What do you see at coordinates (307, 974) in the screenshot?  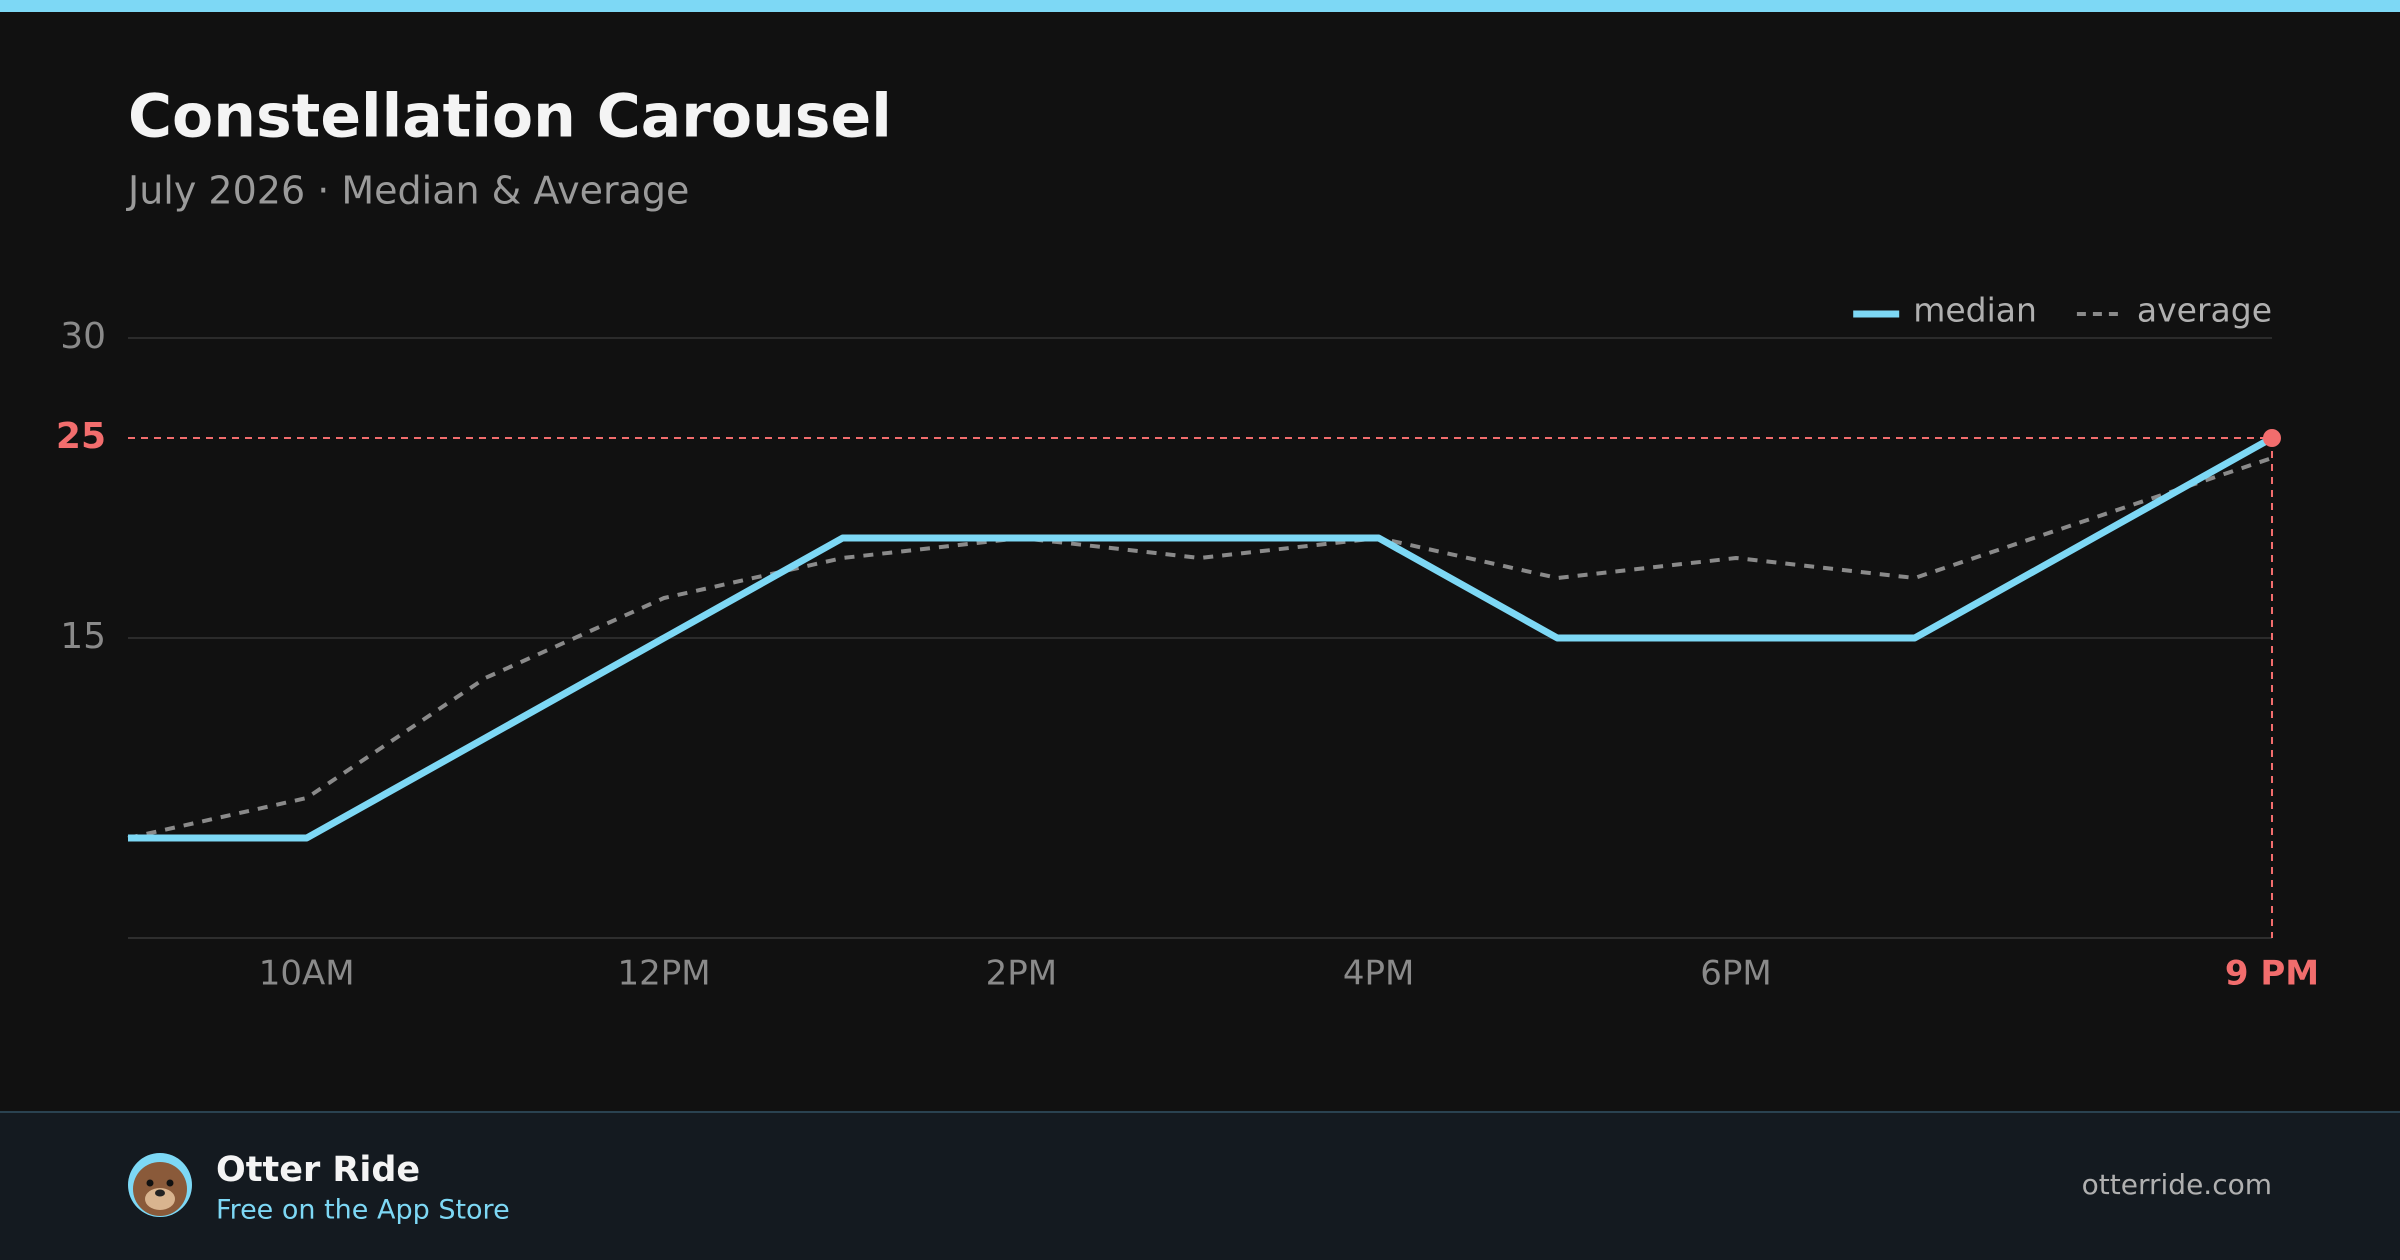 I see `x-tick-label: 10AM` at bounding box center [307, 974].